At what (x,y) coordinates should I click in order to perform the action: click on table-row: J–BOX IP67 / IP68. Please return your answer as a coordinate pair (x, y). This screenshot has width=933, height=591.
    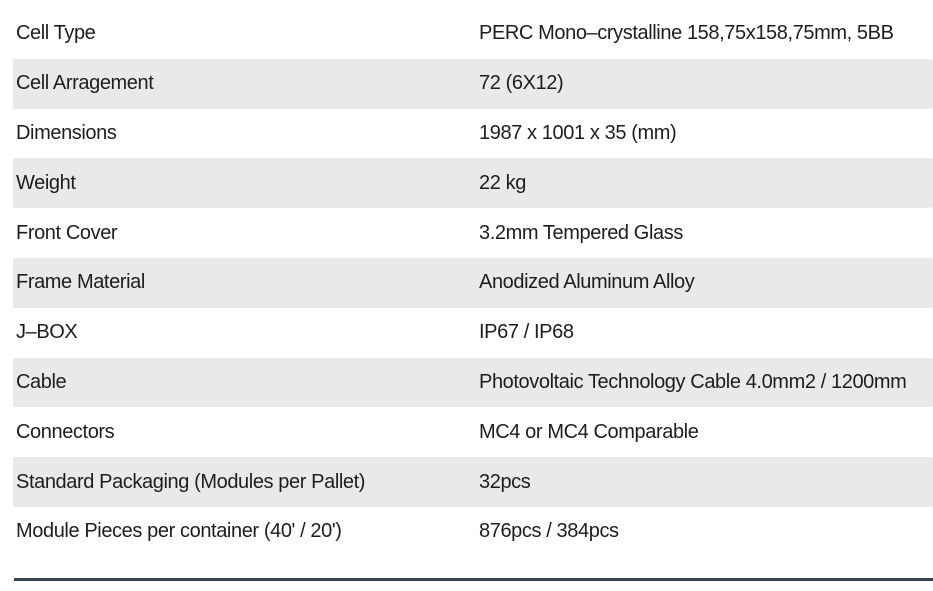
    Looking at the image, I should click on (473, 333).